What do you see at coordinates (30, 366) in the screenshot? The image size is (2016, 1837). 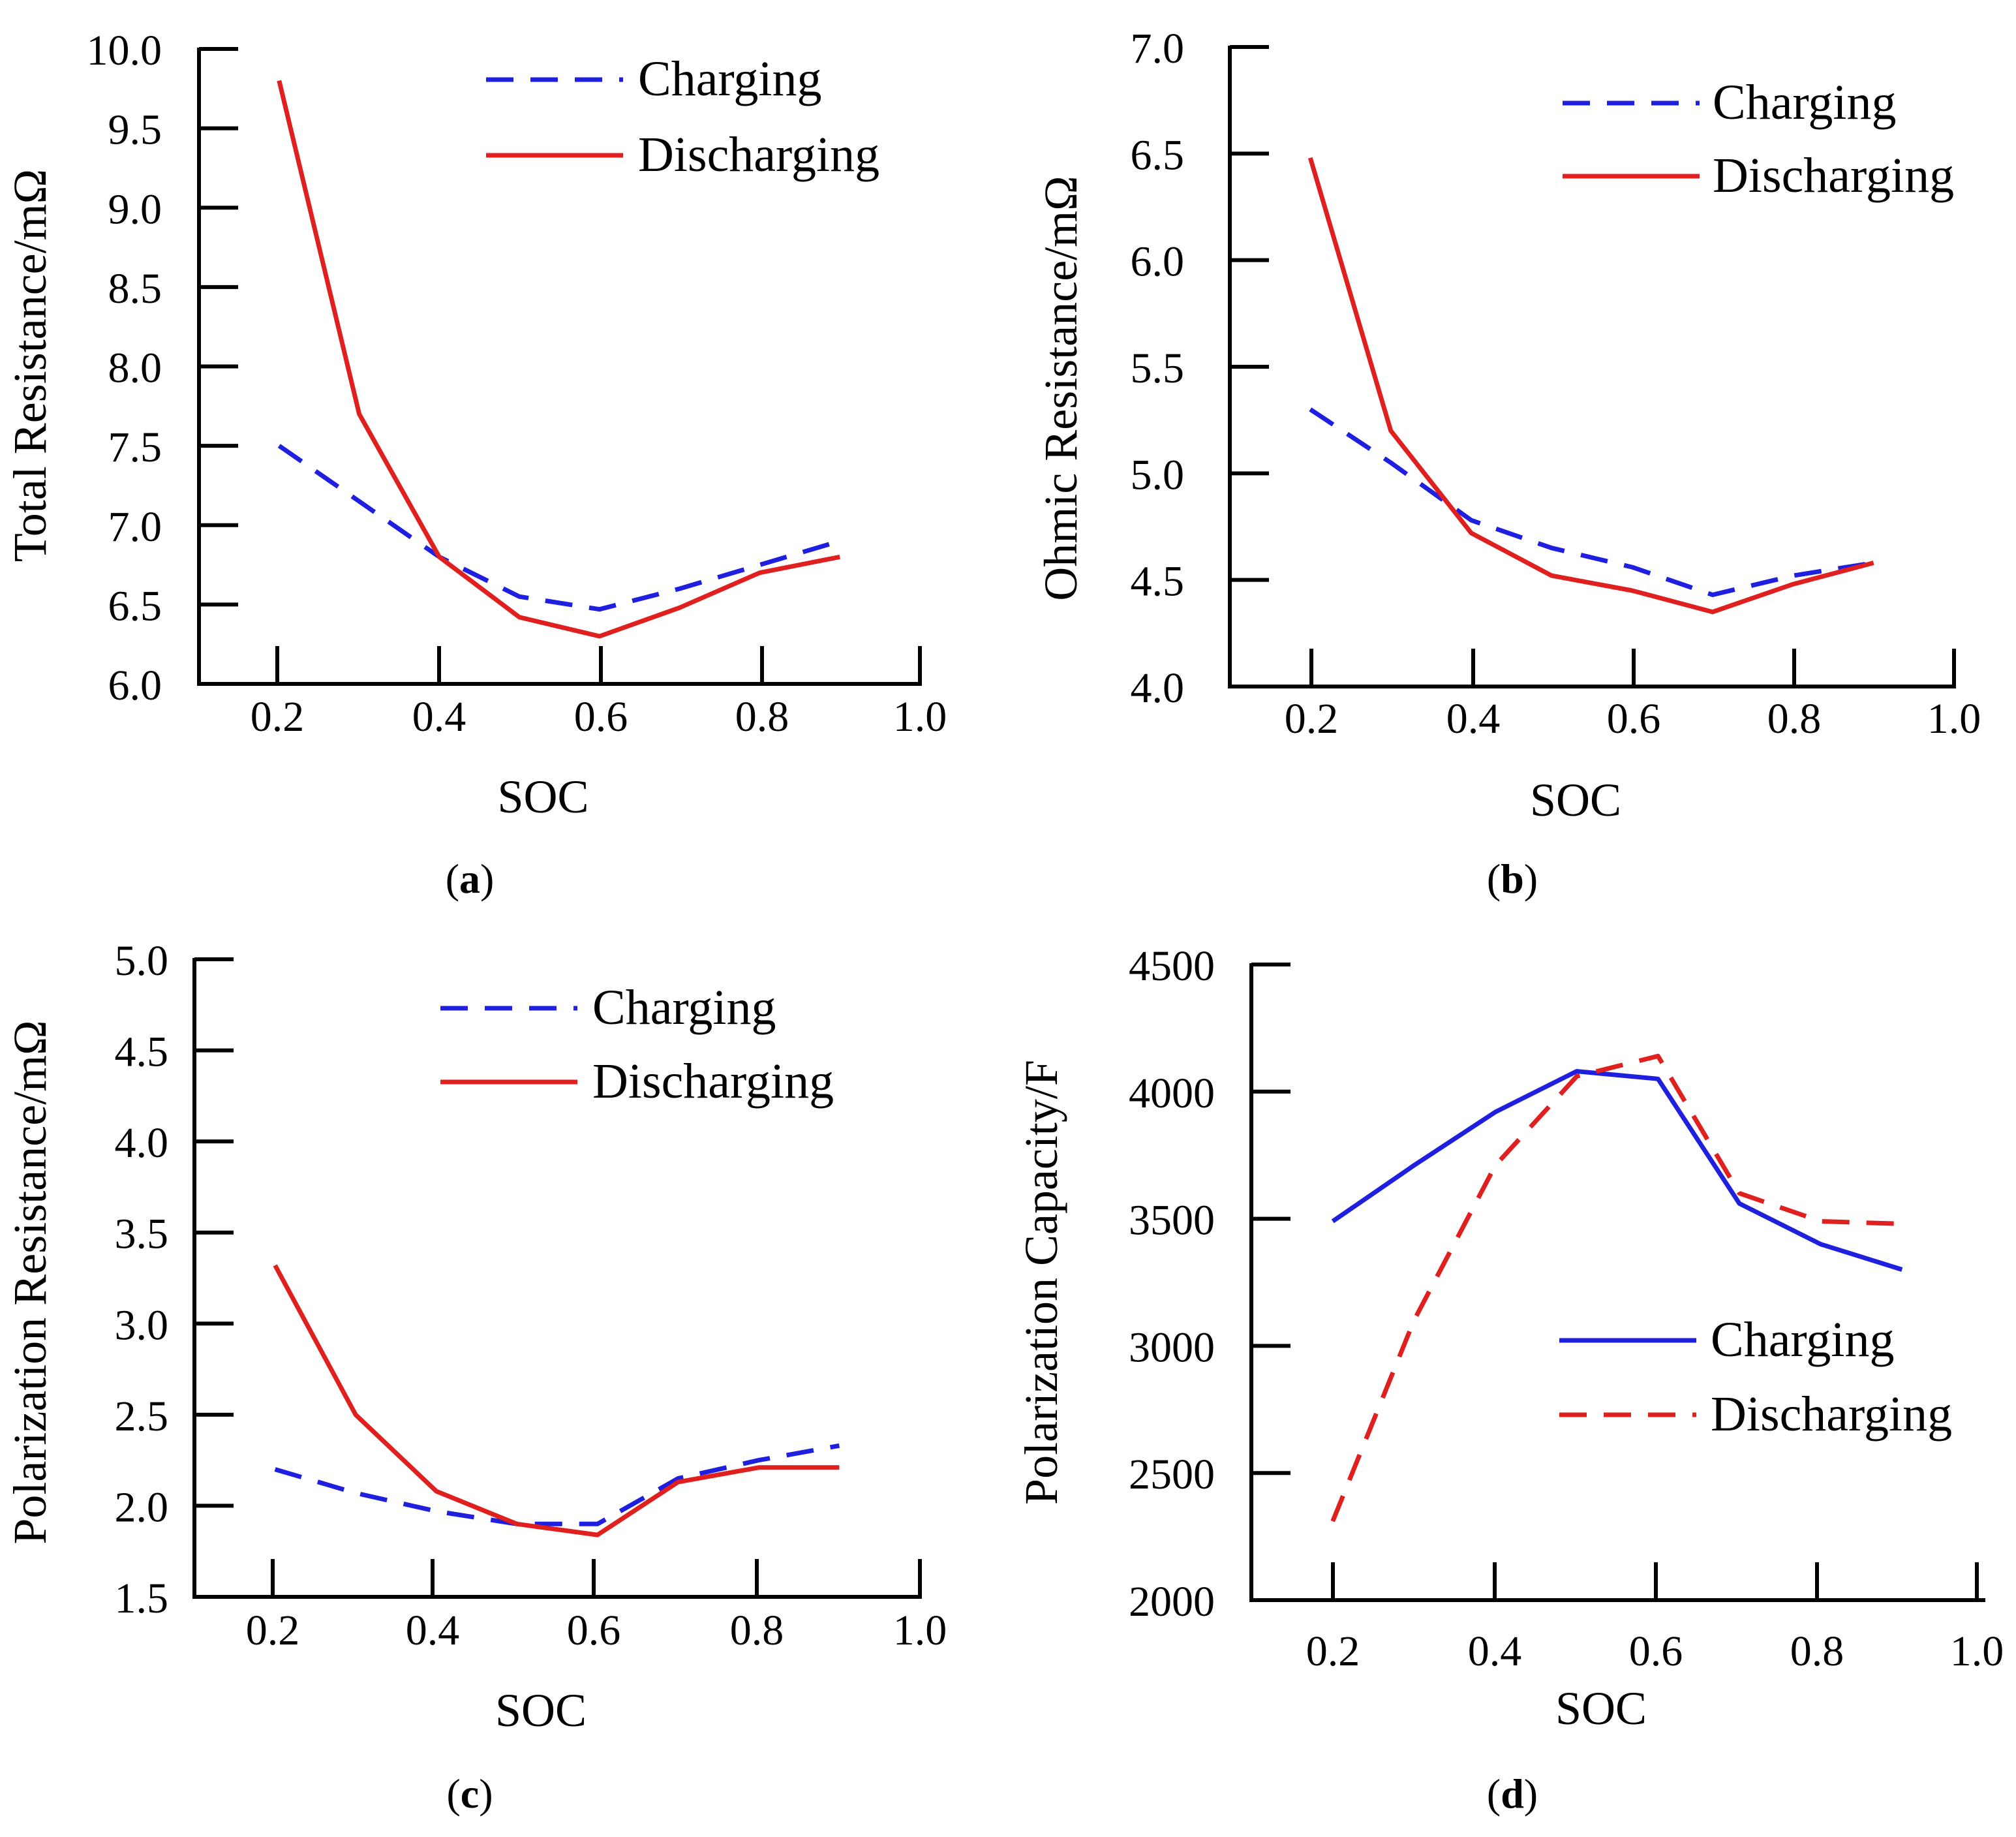 I see `y-axis-title: Total Resistance/mΩ` at bounding box center [30, 366].